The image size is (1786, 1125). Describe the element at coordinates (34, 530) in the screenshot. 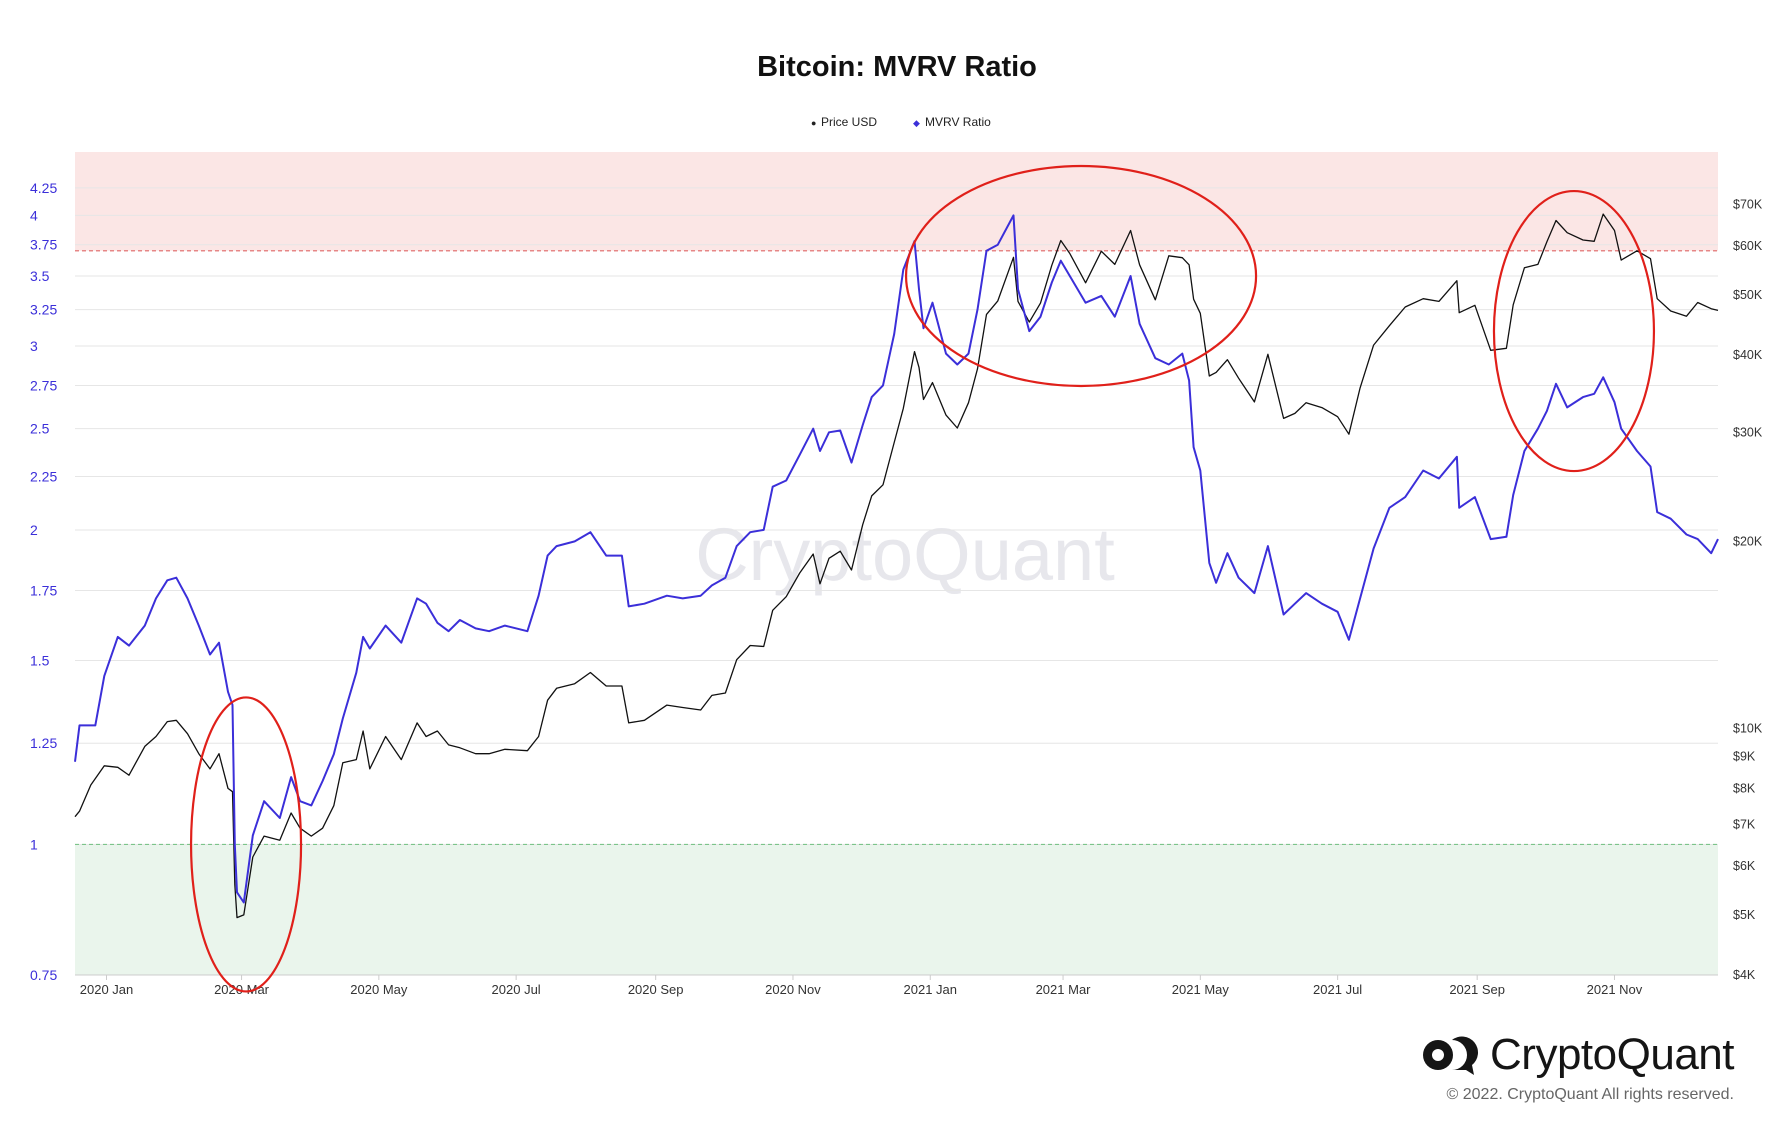

I see `y-left-tick-label: 2` at that location.